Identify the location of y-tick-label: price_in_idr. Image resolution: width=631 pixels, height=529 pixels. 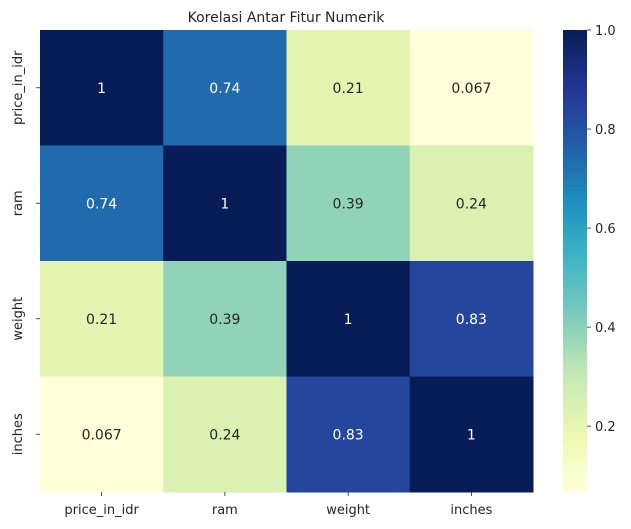
(18, 87).